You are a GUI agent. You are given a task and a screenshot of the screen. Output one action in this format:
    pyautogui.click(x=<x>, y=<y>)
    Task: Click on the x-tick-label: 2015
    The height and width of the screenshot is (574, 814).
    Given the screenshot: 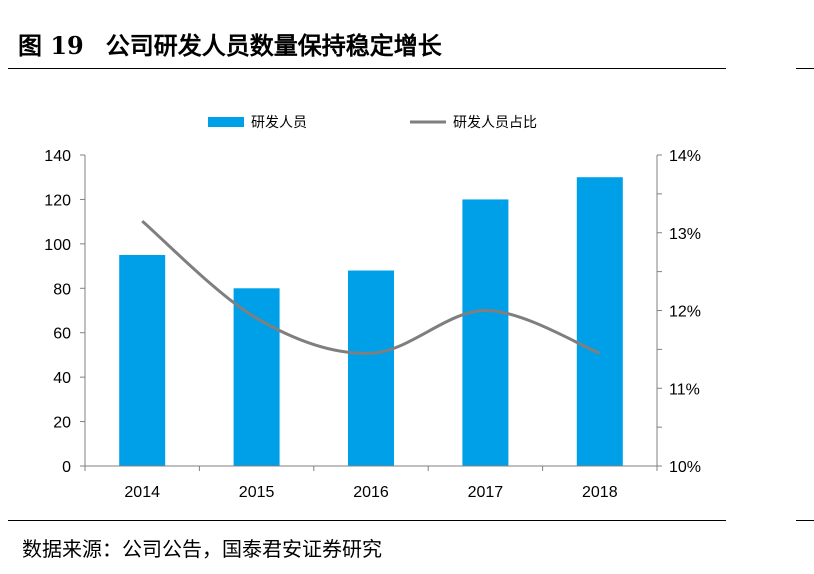 What is the action you would take?
    pyautogui.click(x=257, y=492)
    